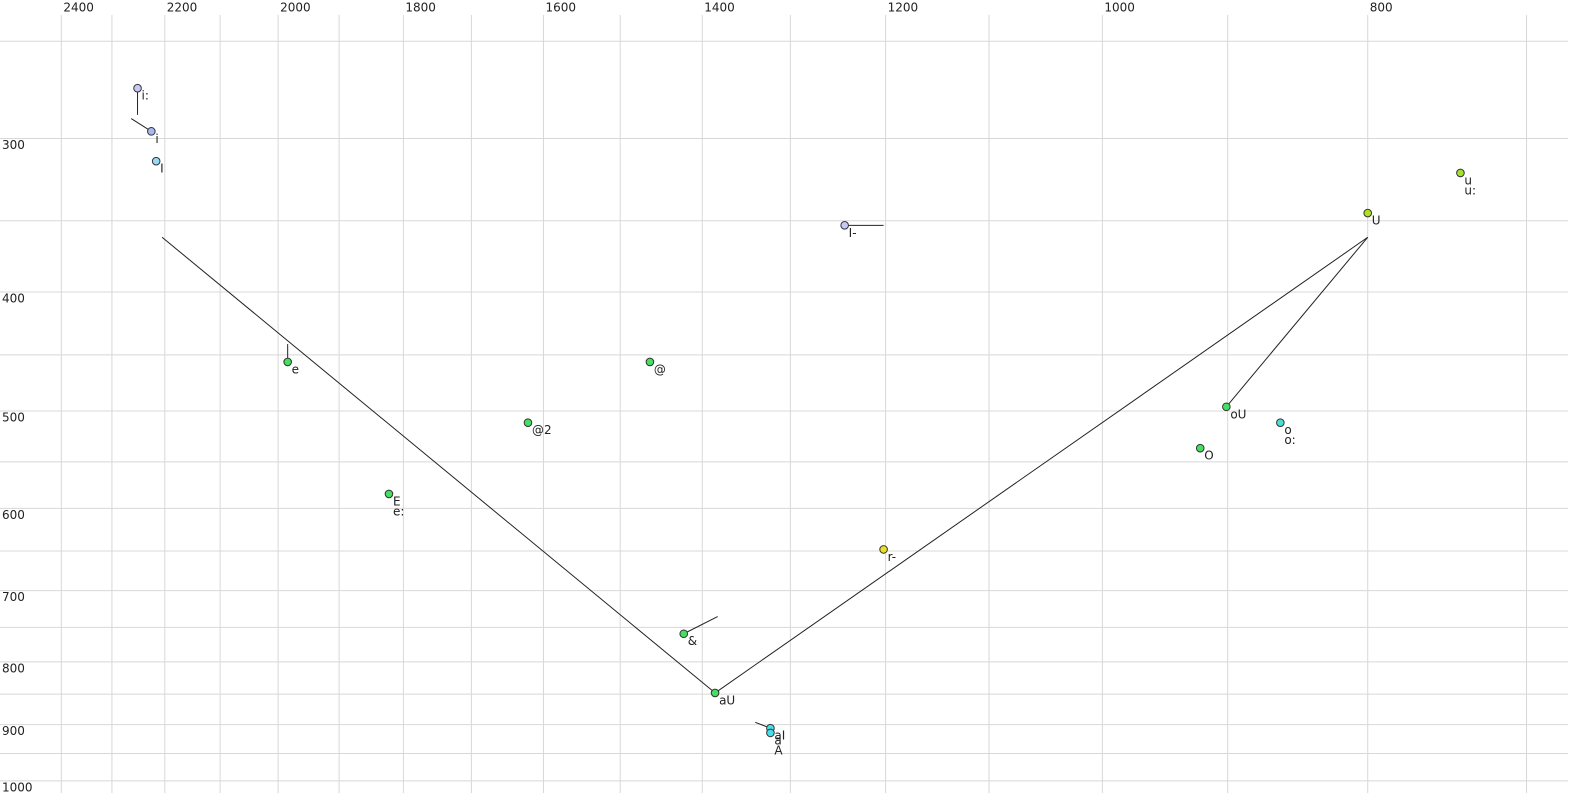  I want to click on vowel-label: u, so click(1468, 180).